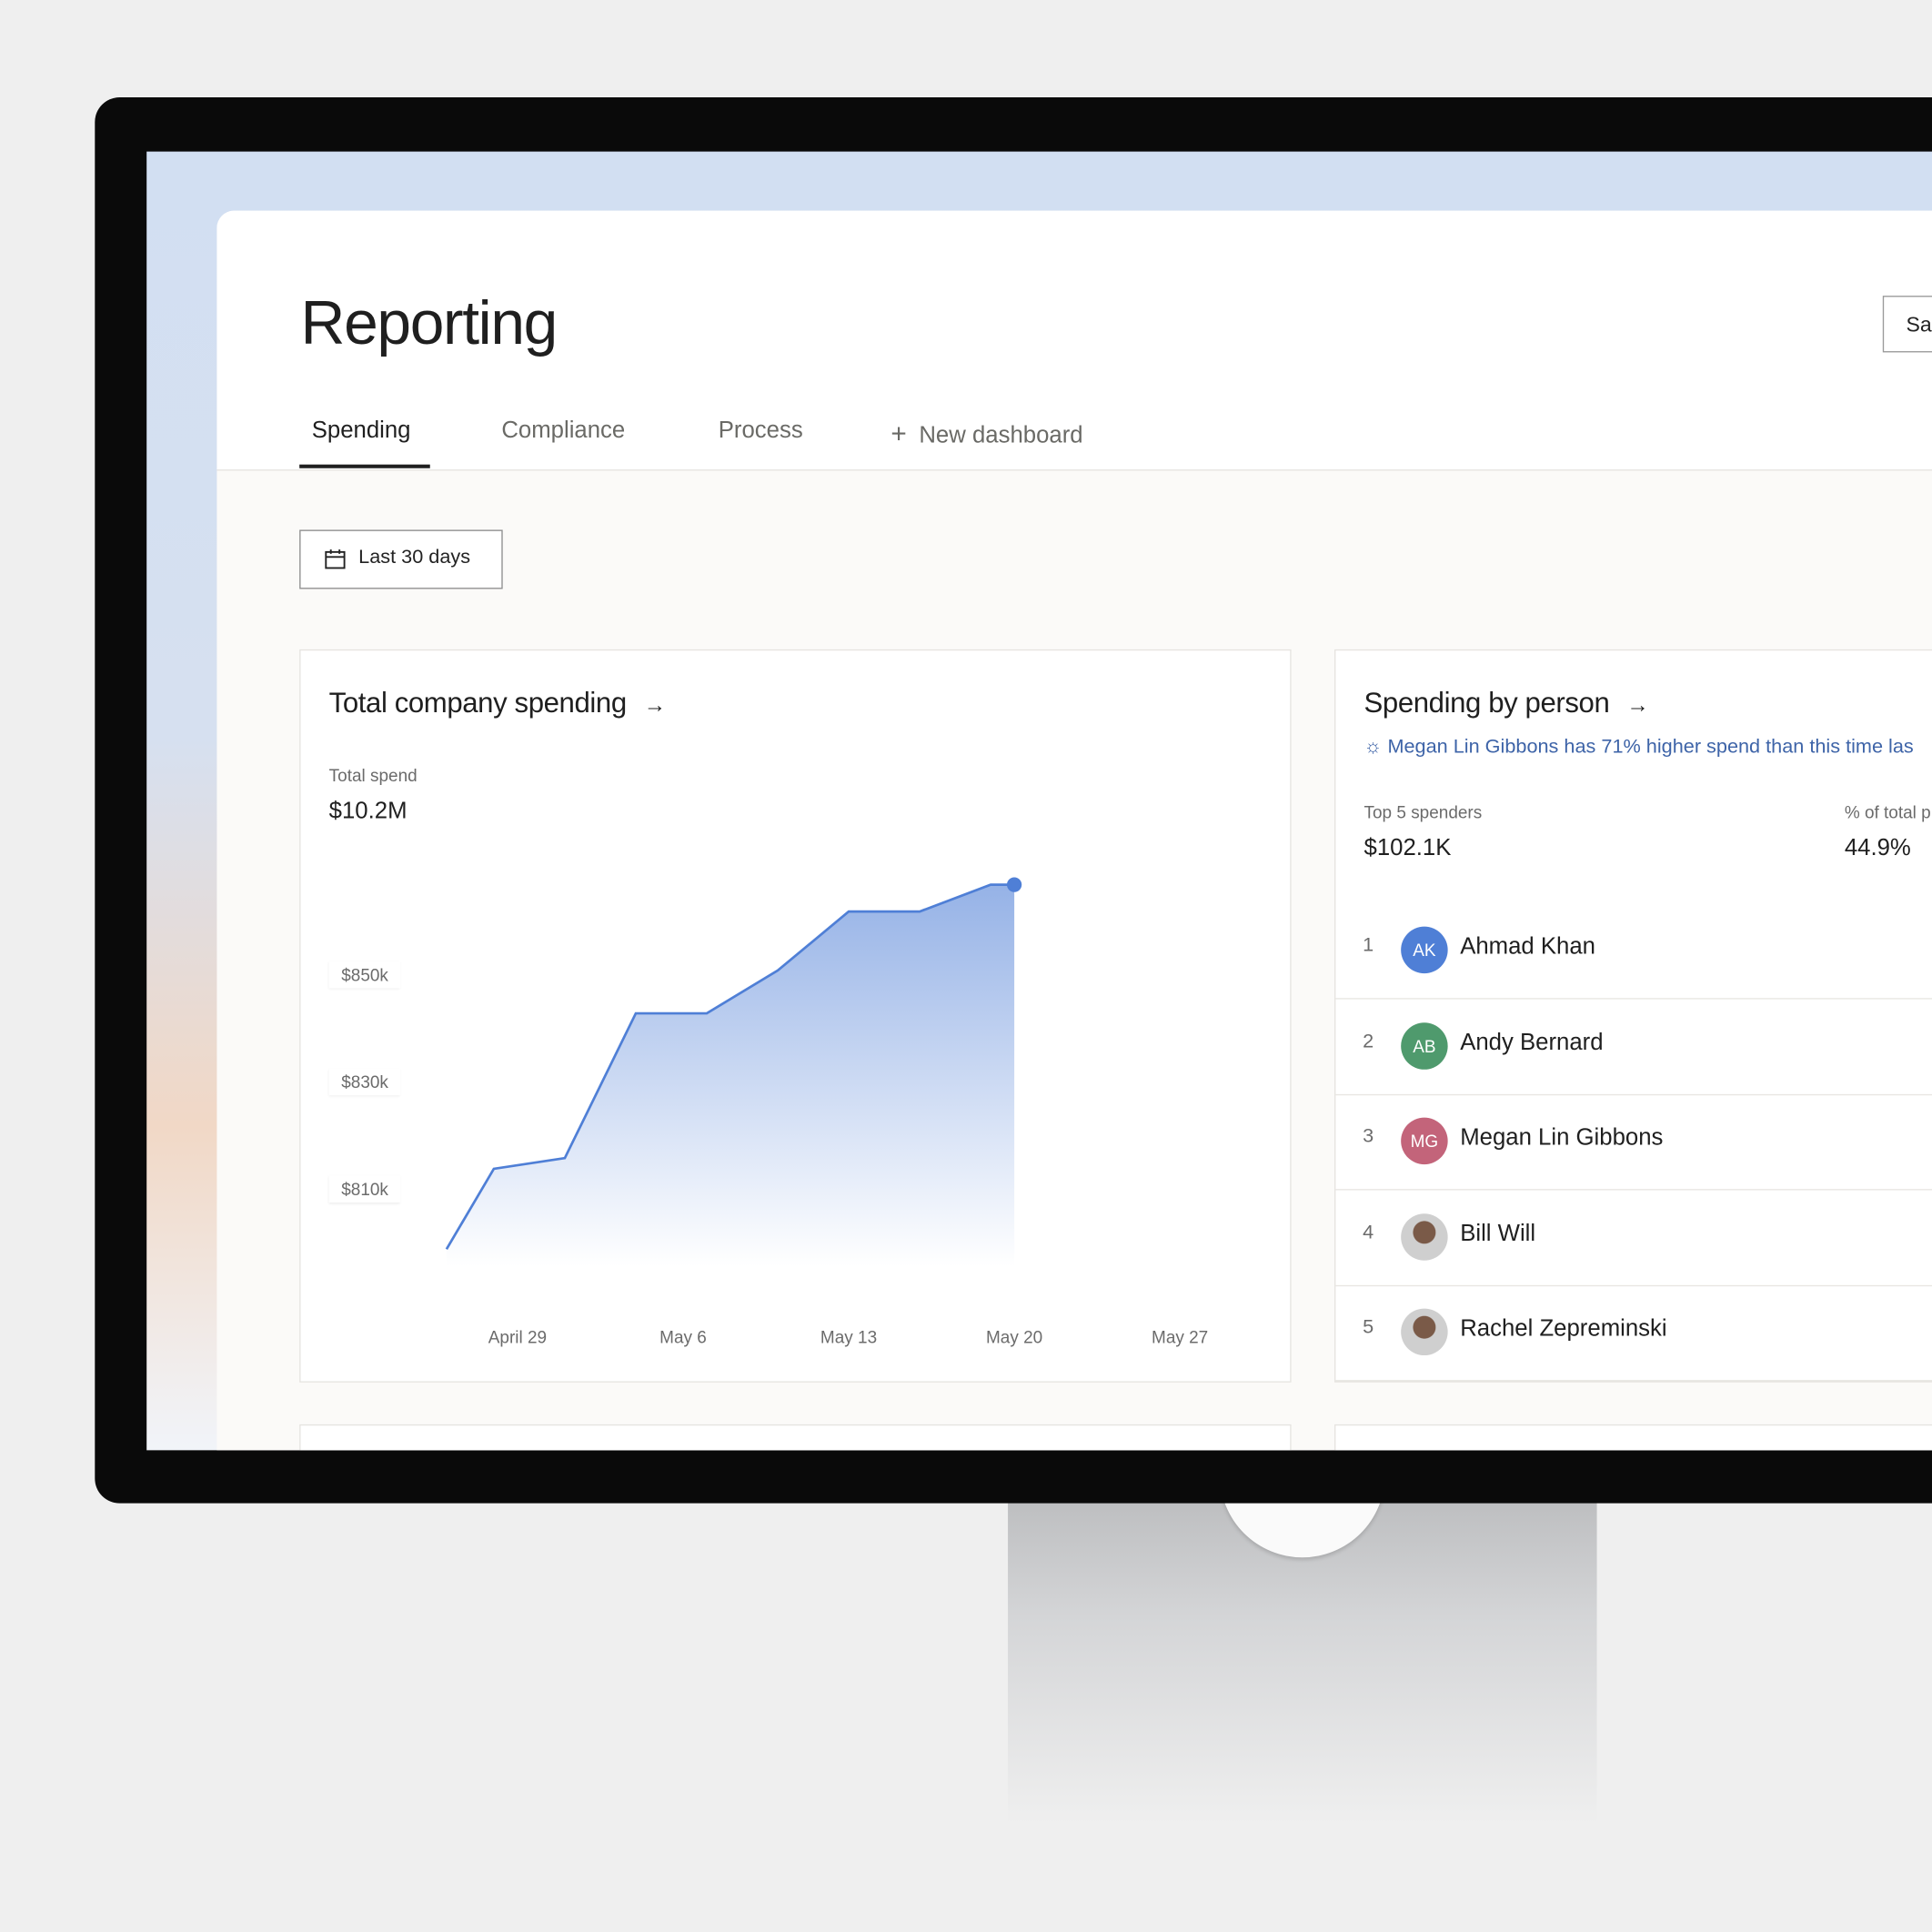 Image resolution: width=1932 pixels, height=1932 pixels. I want to click on spender-row: 5 Rachel Zepreminski, so click(1633, 1333).